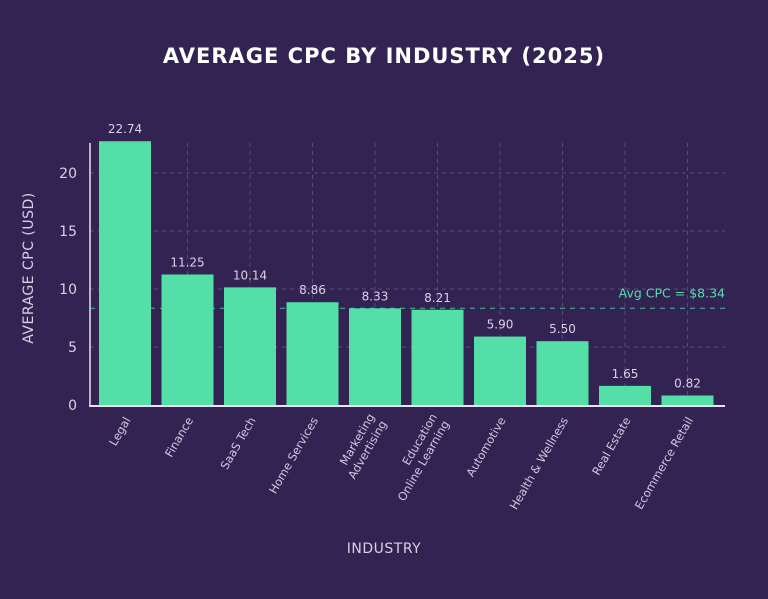  What do you see at coordinates (500, 325) in the screenshot?
I see `data-label: 5.90` at bounding box center [500, 325].